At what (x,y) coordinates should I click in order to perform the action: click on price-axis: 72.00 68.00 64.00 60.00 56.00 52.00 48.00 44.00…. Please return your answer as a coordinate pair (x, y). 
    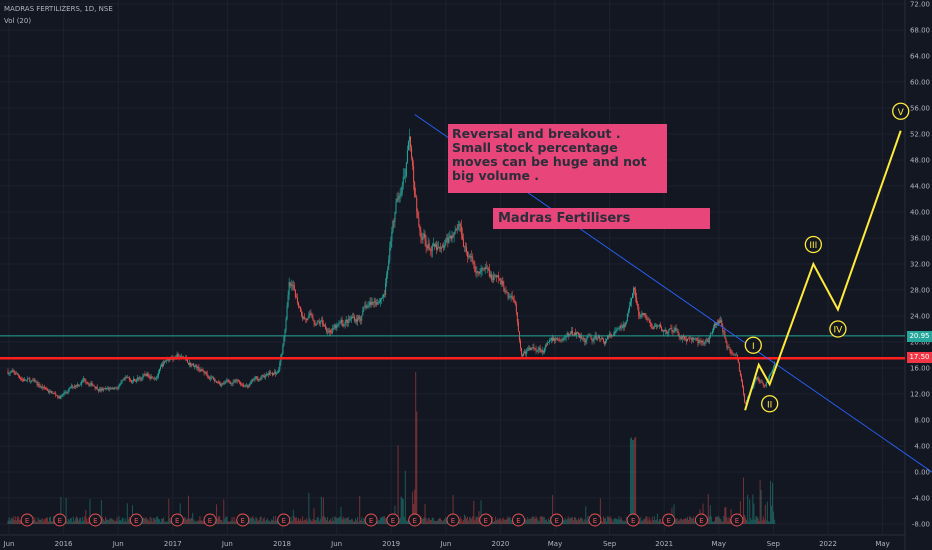
    Looking at the image, I should click on (920, 265).